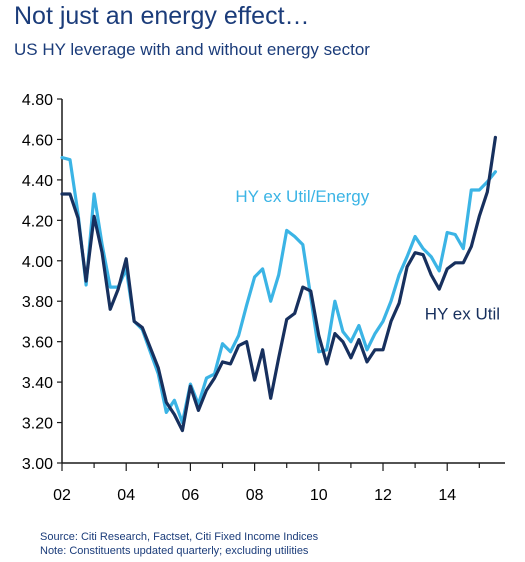 The width and height of the screenshot is (525, 562). What do you see at coordinates (37, 464) in the screenshot?
I see `y-tick-label: 3.00` at bounding box center [37, 464].